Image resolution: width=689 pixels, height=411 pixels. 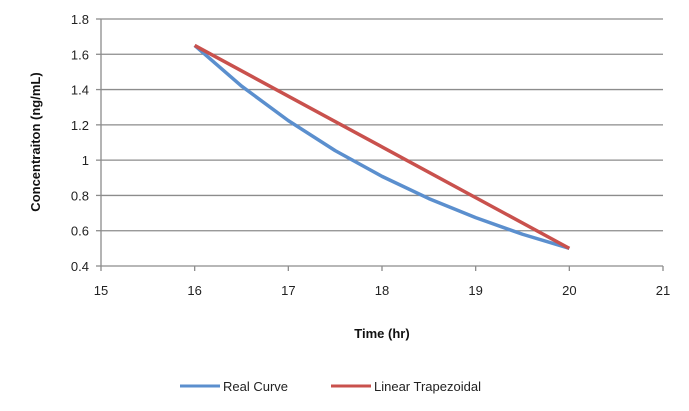 What do you see at coordinates (80, 143) in the screenshot?
I see `y-tick-labels: 0.4 0.6 0.8 1 1.2 1.4 1.6 1.8` at bounding box center [80, 143].